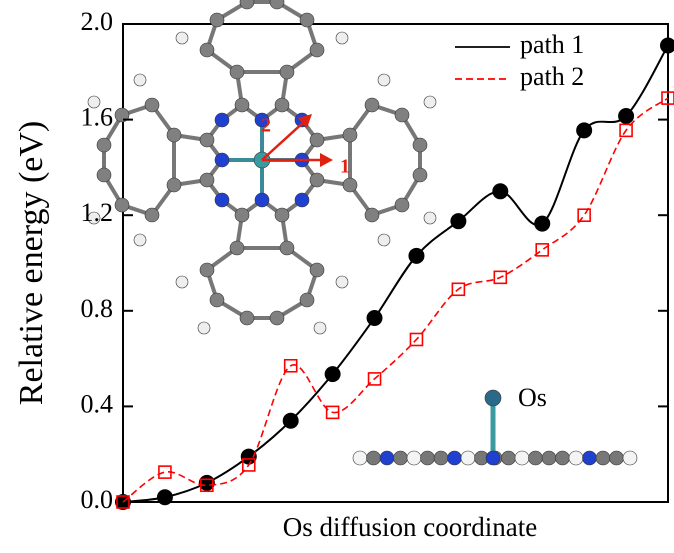 This screenshot has height=553, width=674. I want to click on arrow, so click(284, 140).